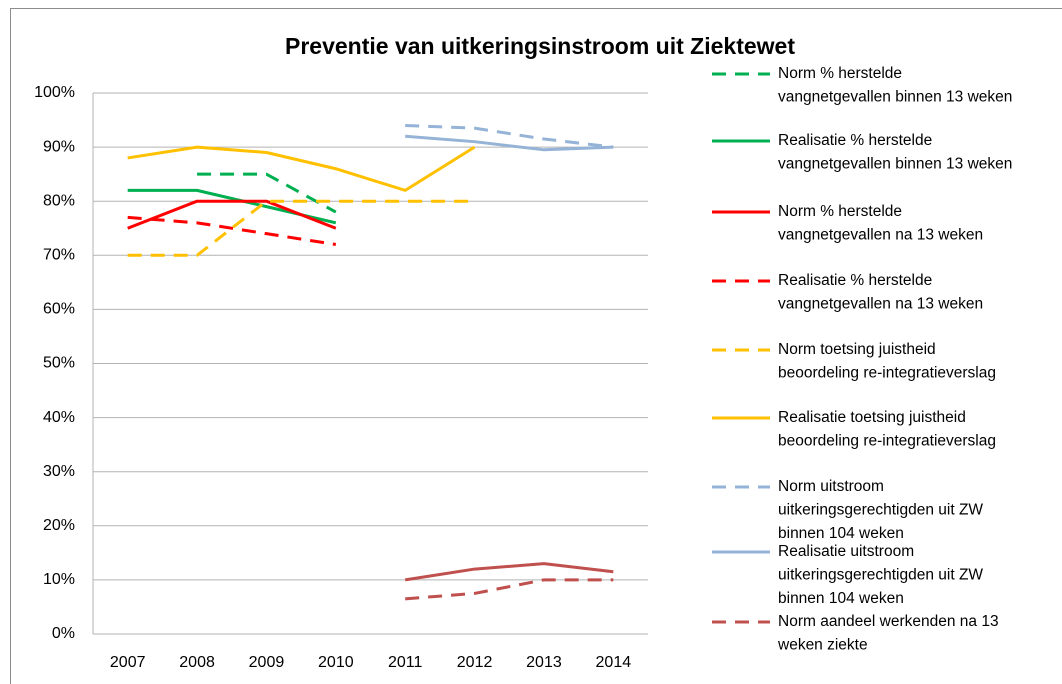 This screenshot has height=684, width=1062. Describe the element at coordinates (544, 662) in the screenshot. I see `x-tick-label: 2013` at that location.